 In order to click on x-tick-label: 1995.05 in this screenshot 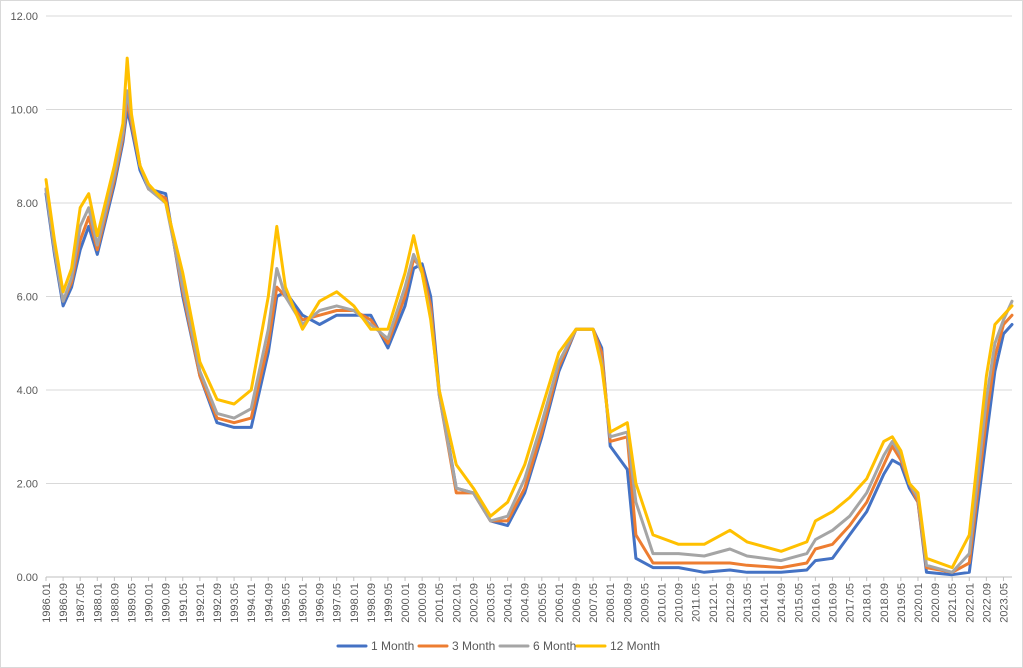, I will do `click(286, 603)`.